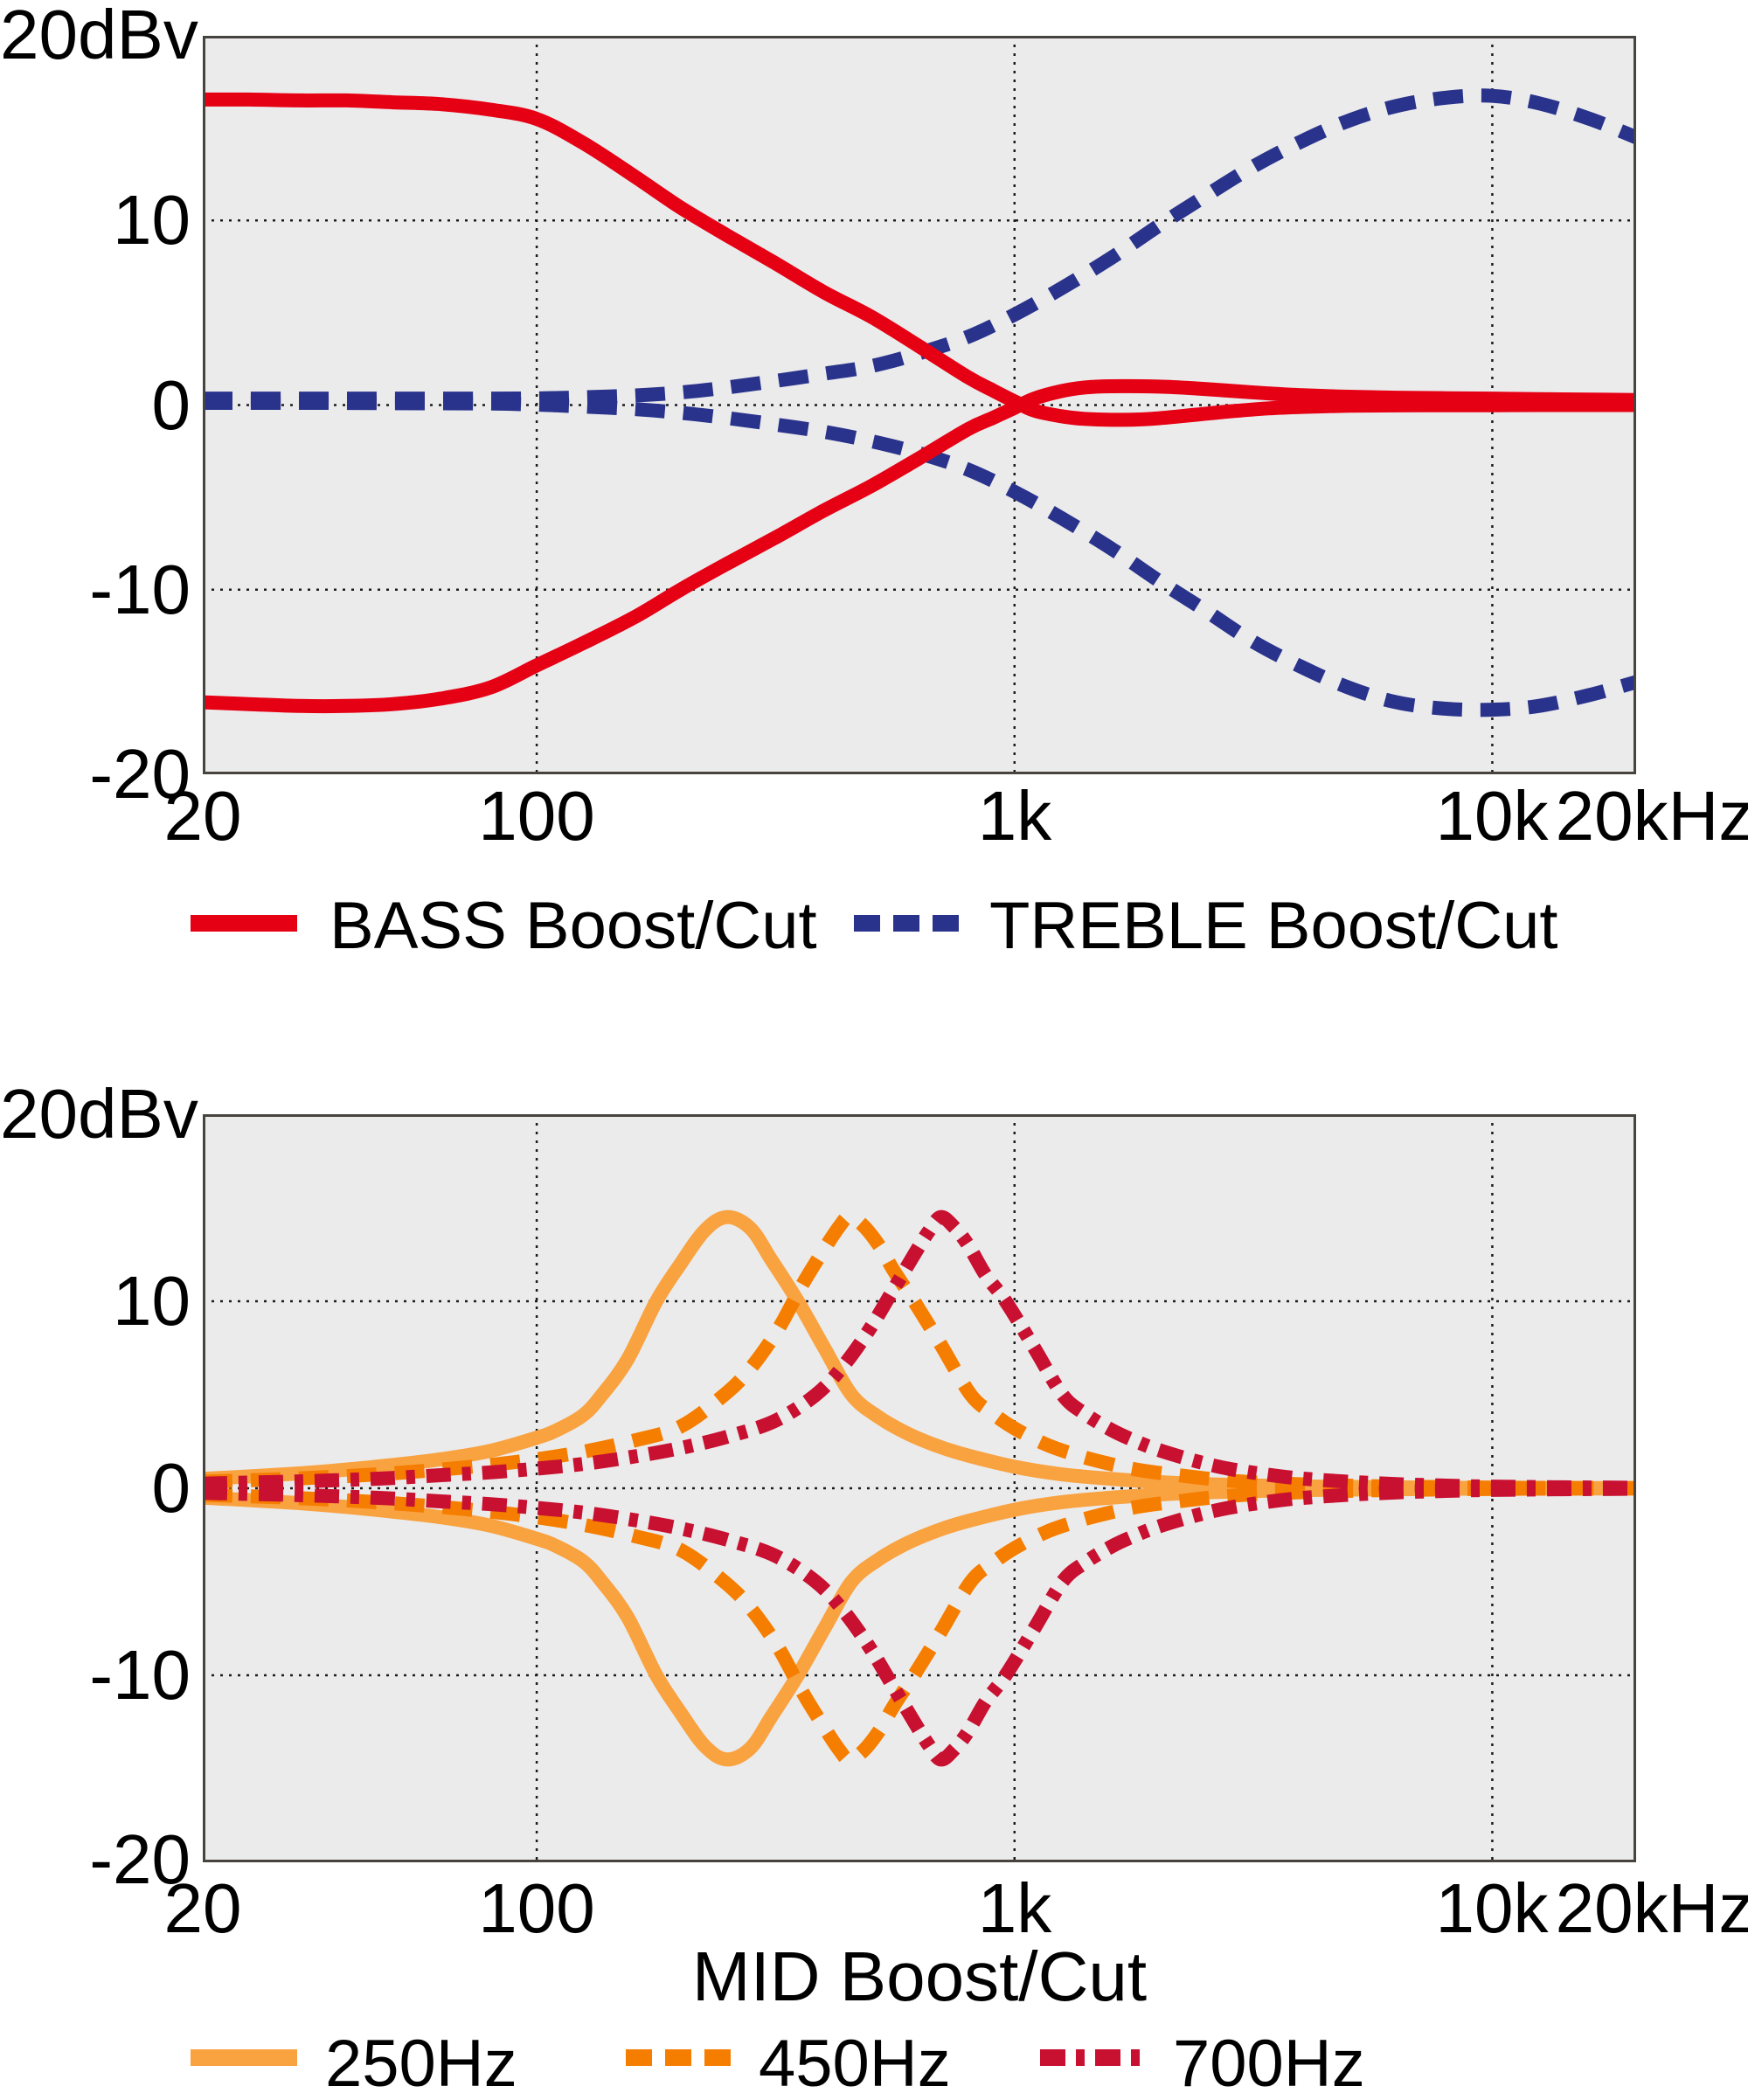 This screenshot has height=2100, width=1748. What do you see at coordinates (1652, 816) in the screenshot?
I see `x-tick-20khz-top: 20kHz` at bounding box center [1652, 816].